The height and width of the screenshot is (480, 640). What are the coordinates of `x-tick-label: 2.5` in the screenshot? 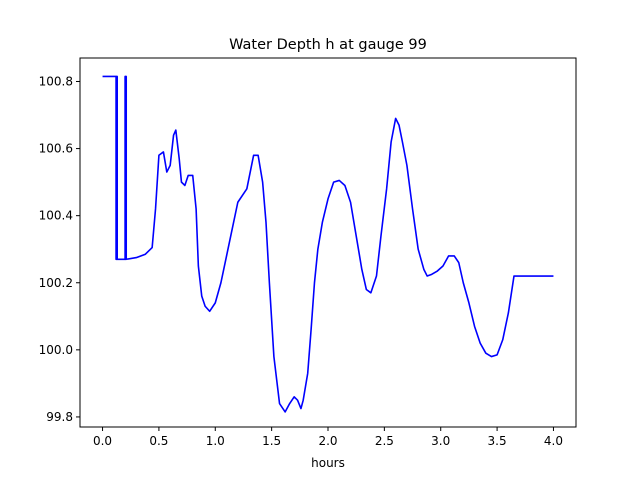 It's located at (384, 441).